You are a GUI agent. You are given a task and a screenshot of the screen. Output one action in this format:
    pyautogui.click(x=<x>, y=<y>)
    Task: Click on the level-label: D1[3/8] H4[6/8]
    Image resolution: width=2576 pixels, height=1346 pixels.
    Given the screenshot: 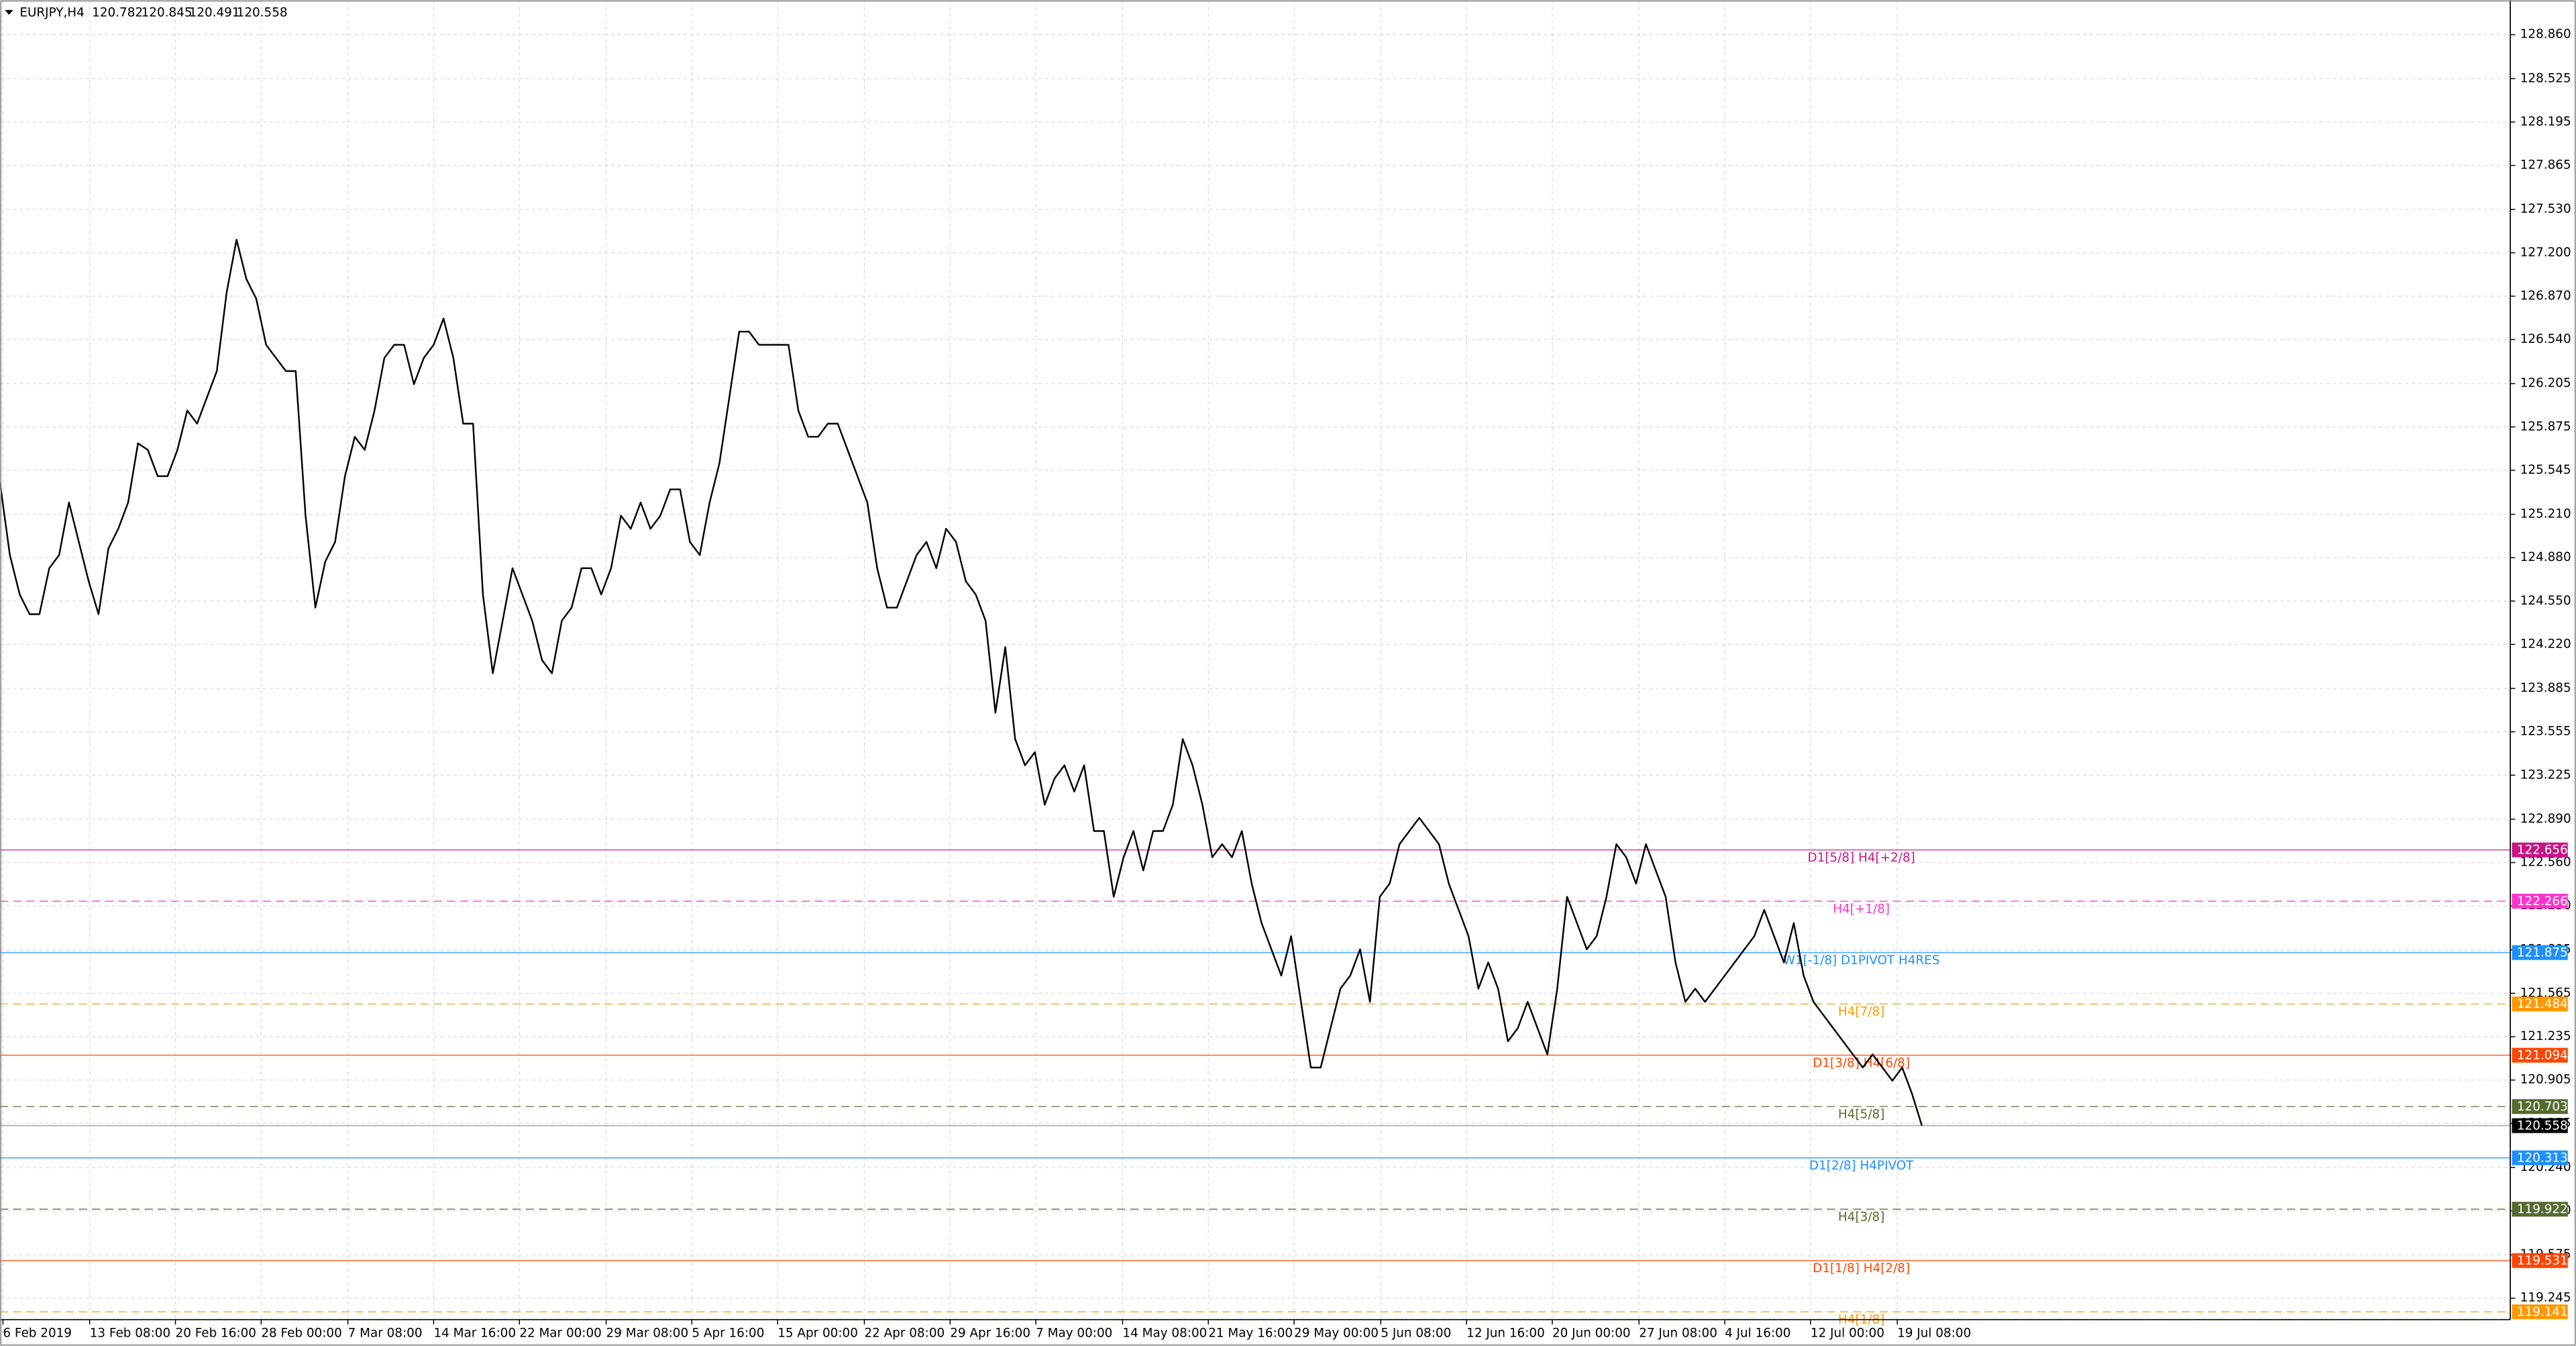 What is the action you would take?
    pyautogui.click(x=1861, y=1063)
    